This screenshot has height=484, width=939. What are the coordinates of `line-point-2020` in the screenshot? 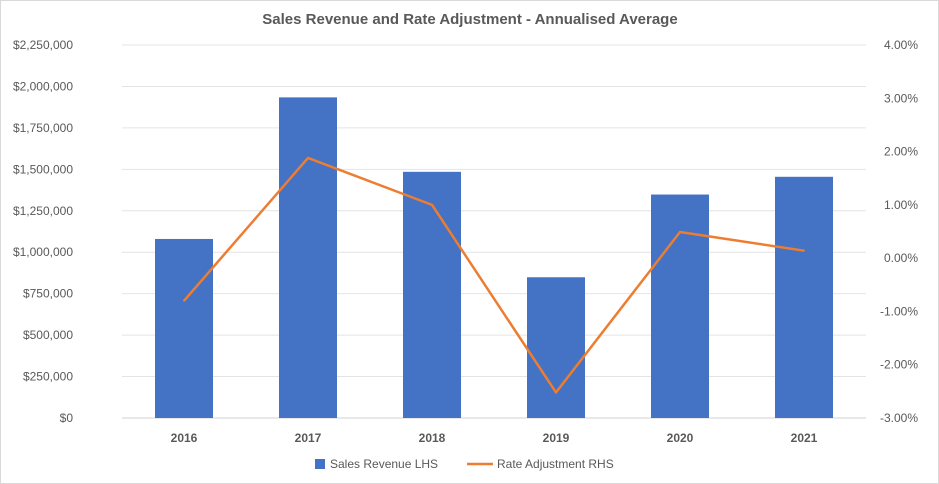 It's located at (680, 232).